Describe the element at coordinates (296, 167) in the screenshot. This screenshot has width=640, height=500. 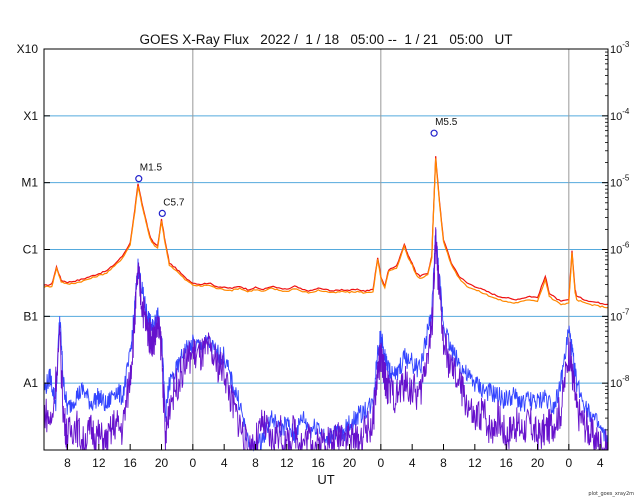
I see `chart-annotations: M1.5 C5.7 M5.5` at that location.